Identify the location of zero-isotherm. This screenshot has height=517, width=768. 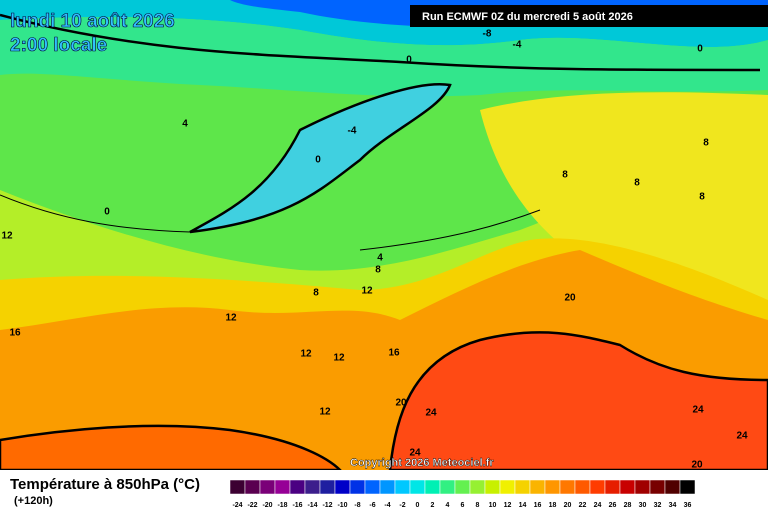
(380, 42).